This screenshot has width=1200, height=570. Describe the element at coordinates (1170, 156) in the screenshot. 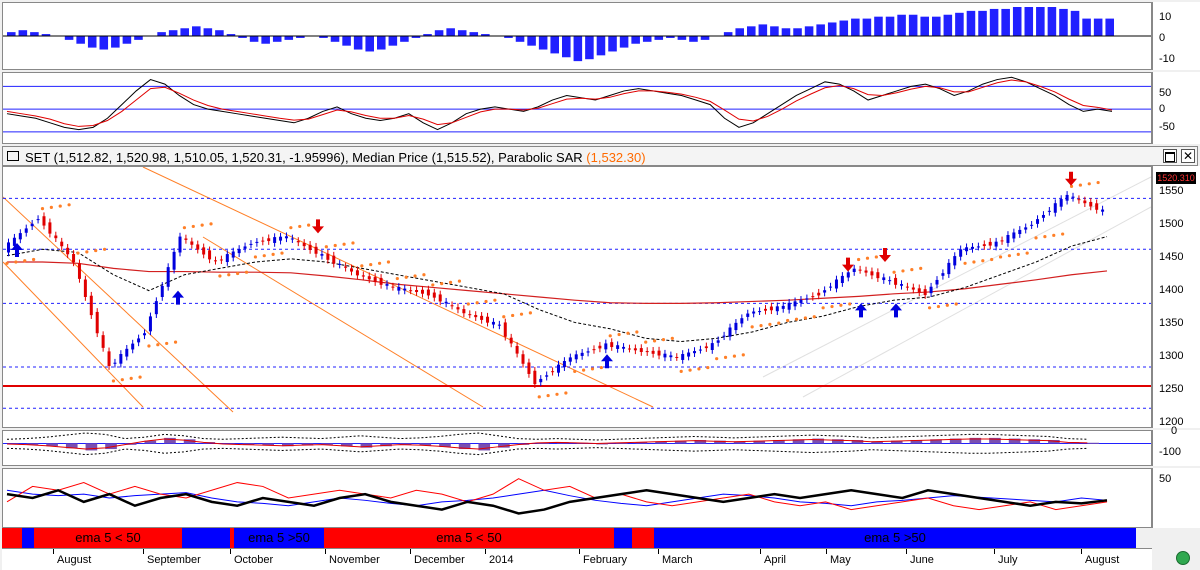

I see `maximize-icon` at that location.